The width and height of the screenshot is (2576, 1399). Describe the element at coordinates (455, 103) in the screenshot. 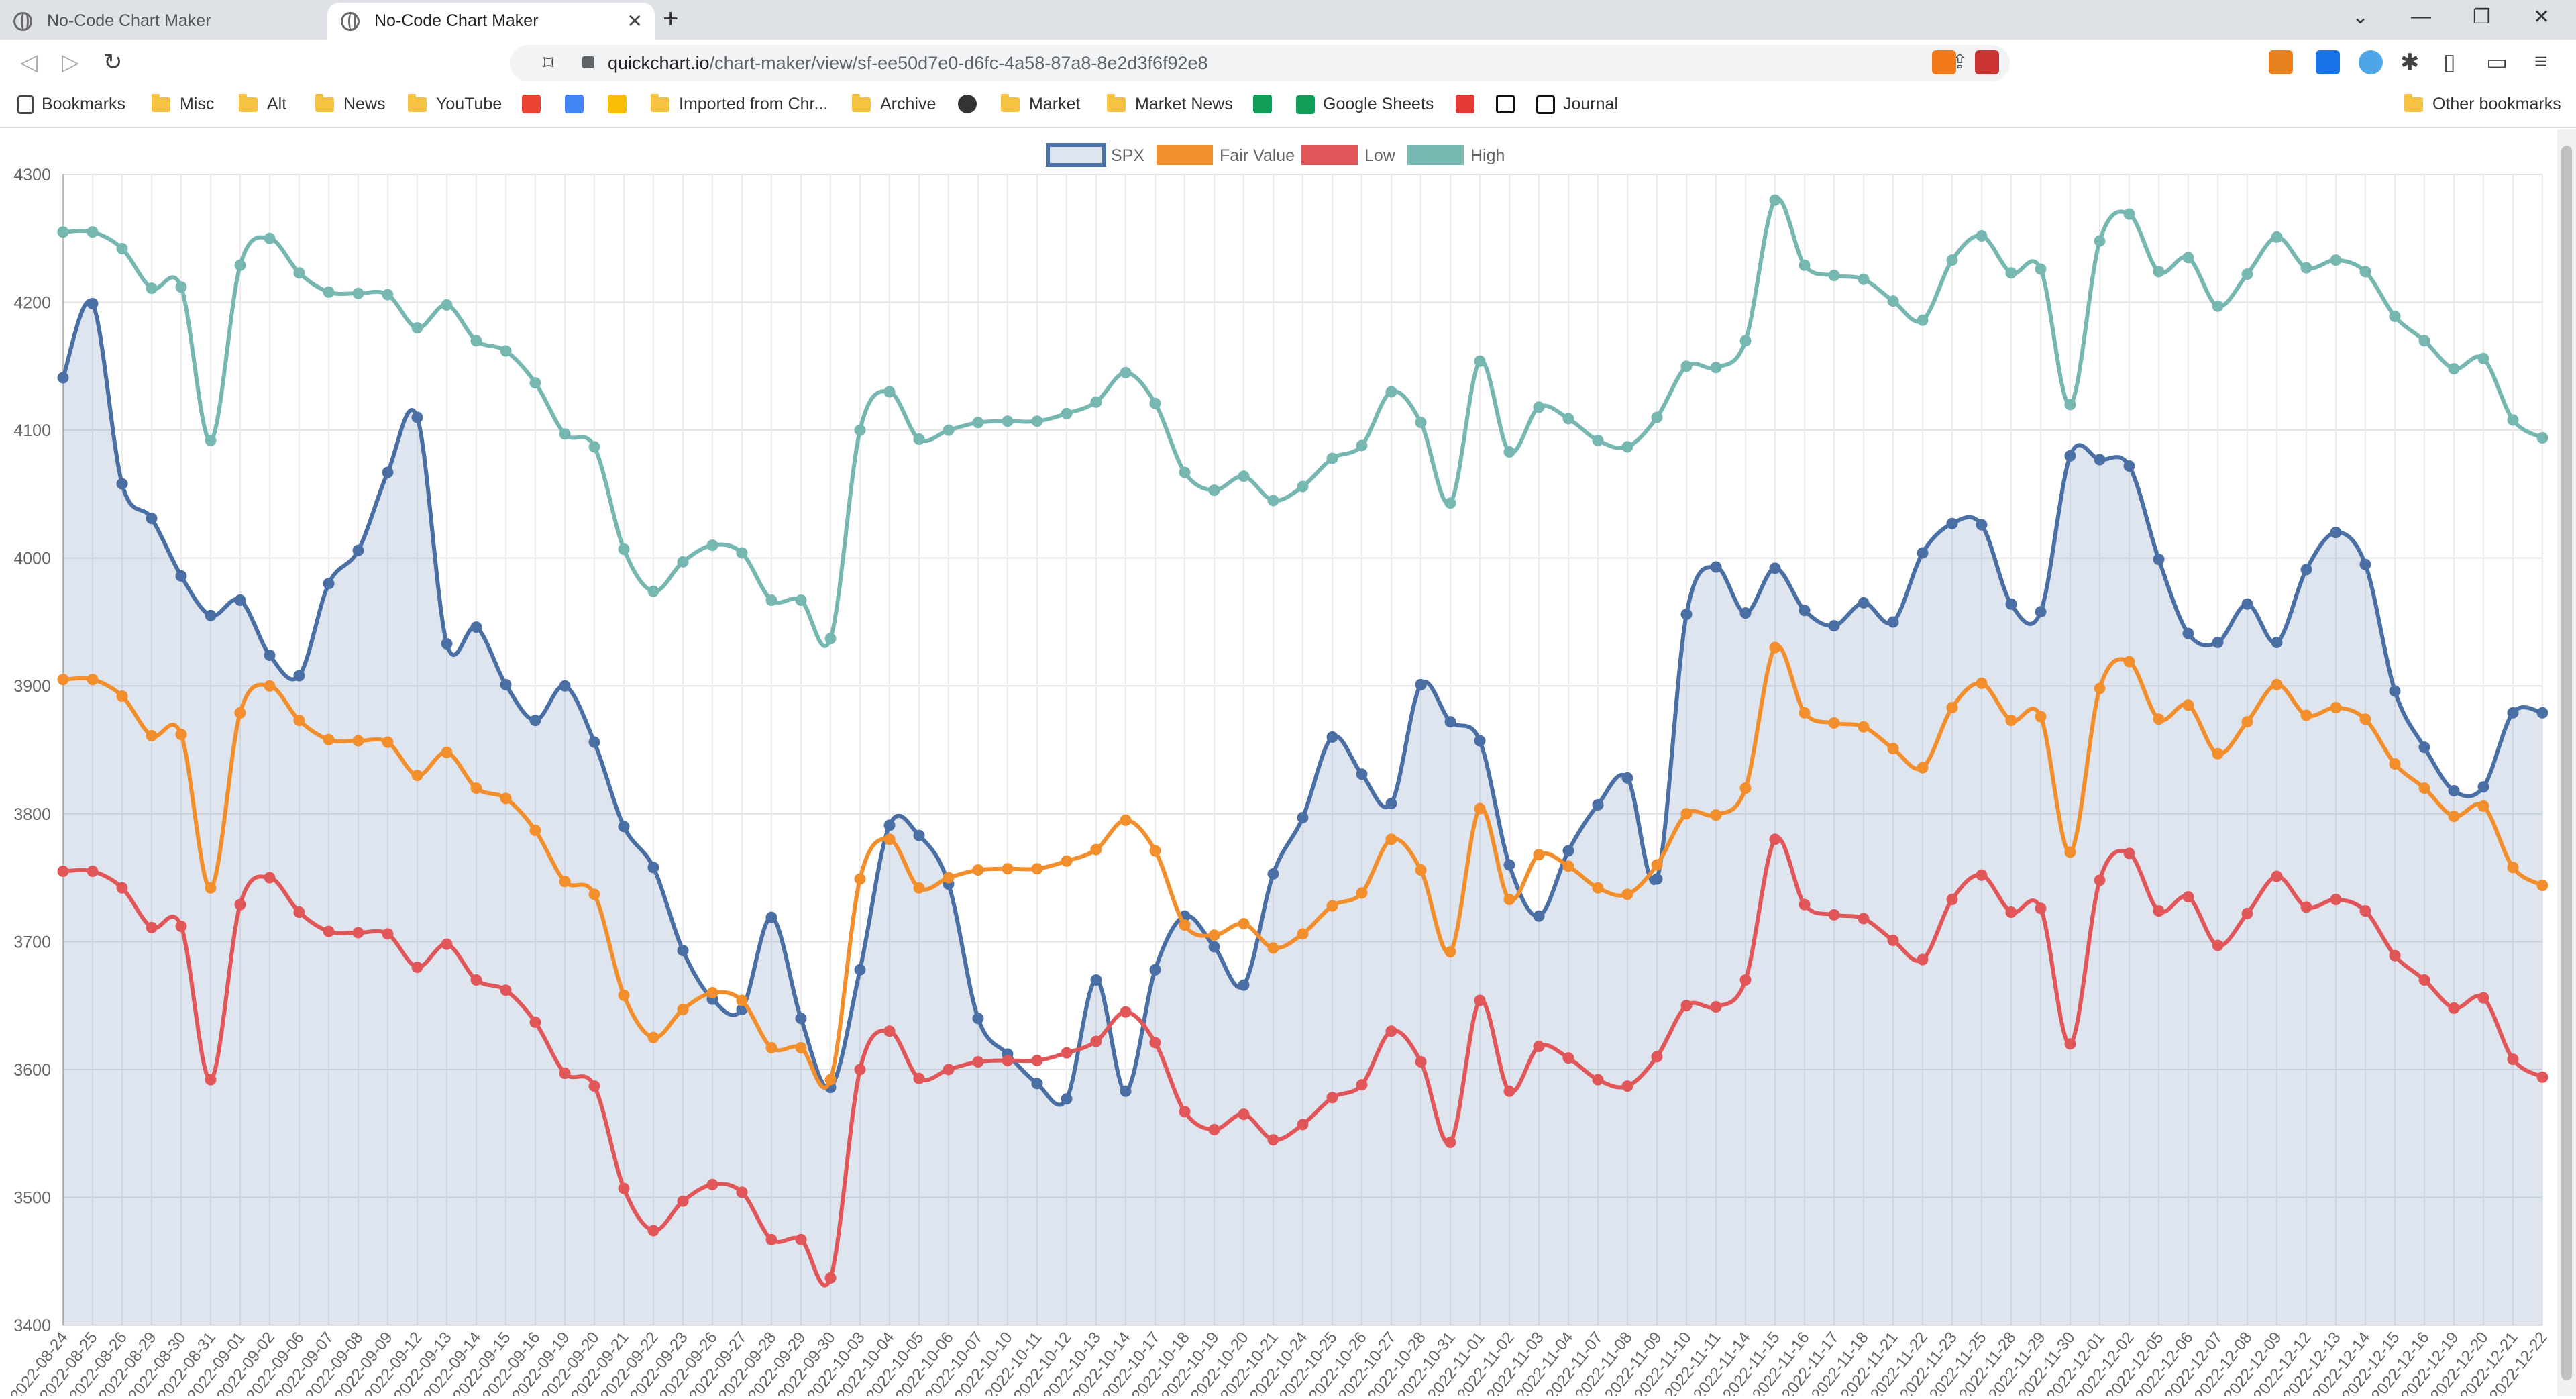

I see `bookmark-youtube: YouTube` at that location.